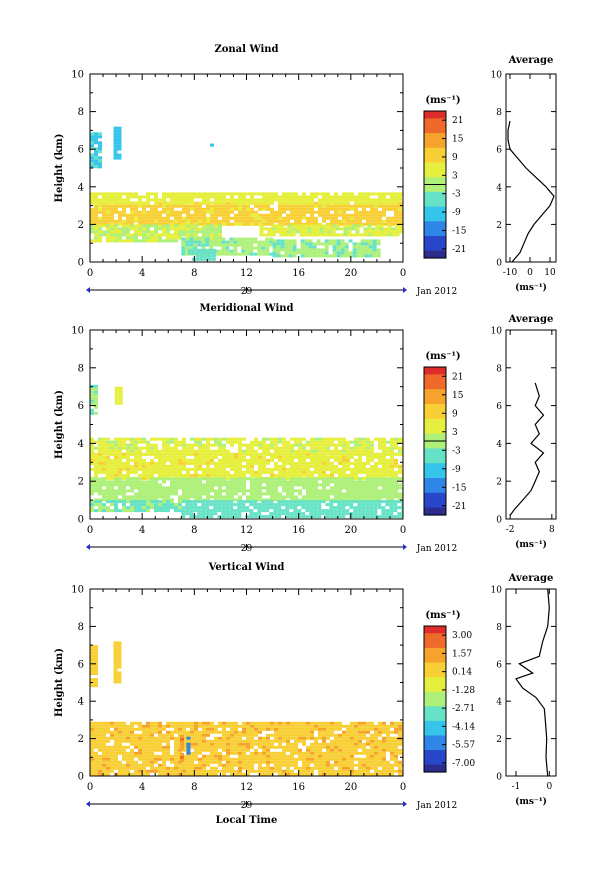 The height and width of the screenshot is (873, 616). Describe the element at coordinates (247, 292) in the screenshot. I see `date-tick-label: 29` at that location.